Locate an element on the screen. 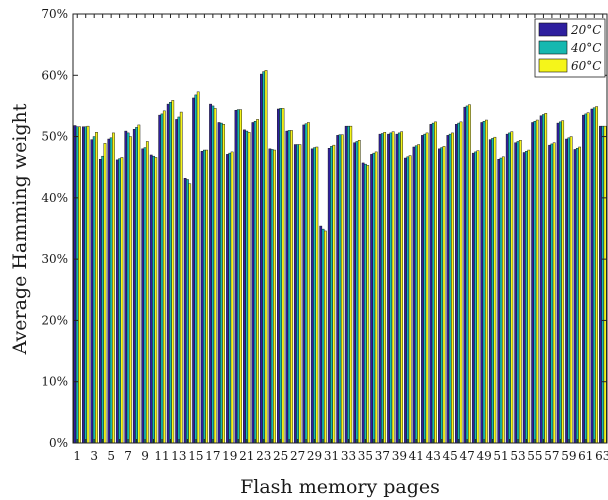 The height and width of the screenshot is (500, 608). y-tick-label: 40% is located at coordinates (54, 198).